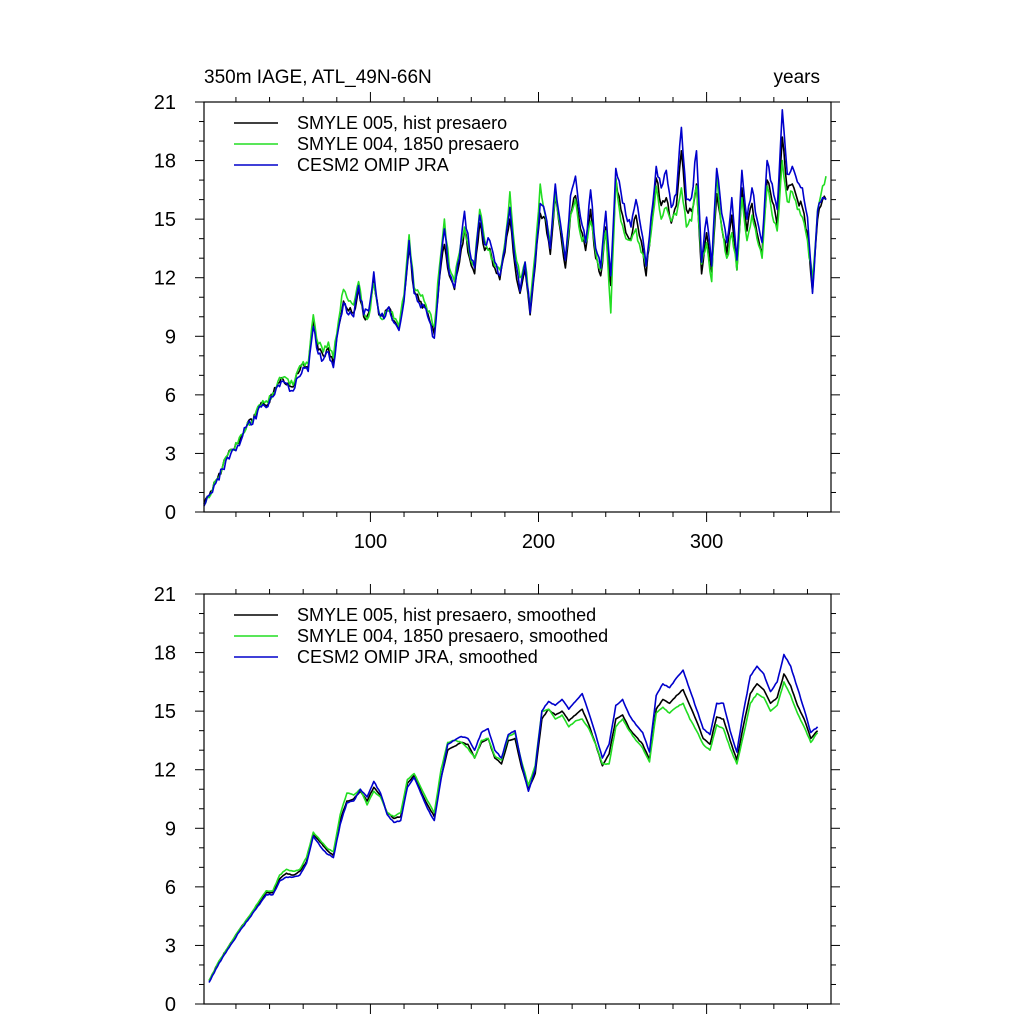 The image size is (1024, 1024). Describe the element at coordinates (373, 165) in the screenshot. I see `legend-label: CESM2 OMIP JRA` at that location.